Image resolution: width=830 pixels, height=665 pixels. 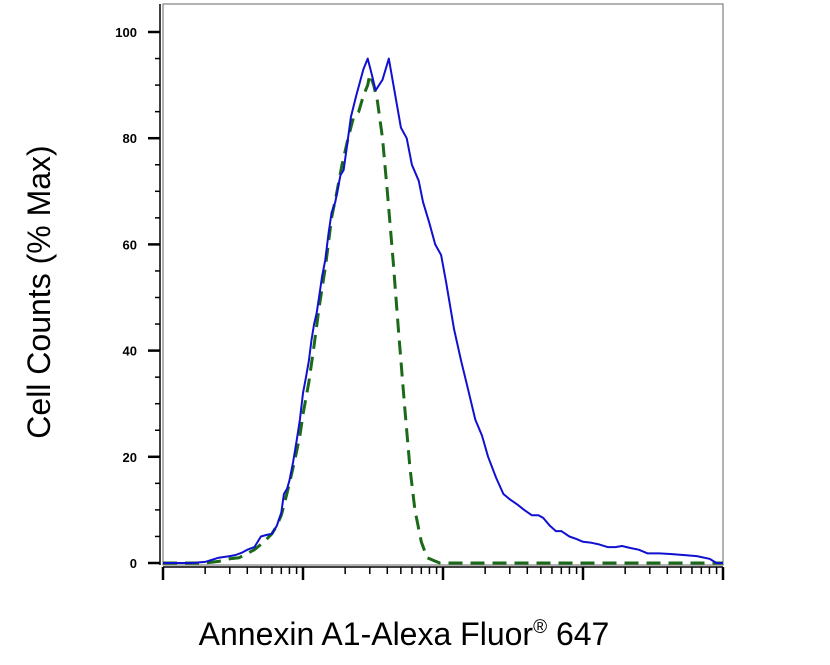 I want to click on y-tick-label: 60, so click(x=130, y=244).